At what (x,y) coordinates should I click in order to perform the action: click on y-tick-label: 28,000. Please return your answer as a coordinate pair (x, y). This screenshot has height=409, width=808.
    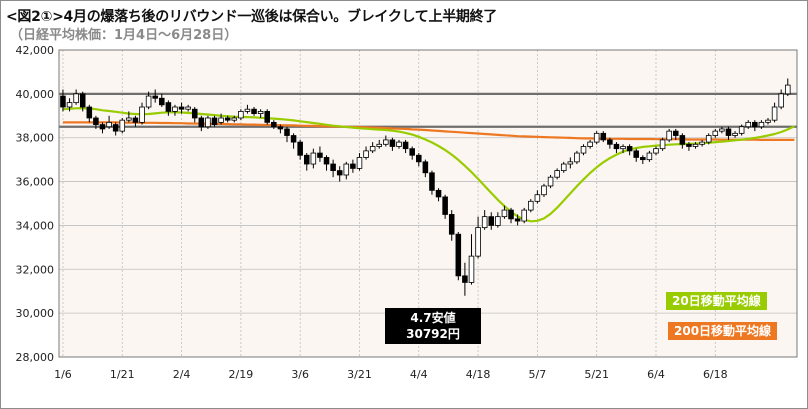
    Looking at the image, I should click on (35, 357).